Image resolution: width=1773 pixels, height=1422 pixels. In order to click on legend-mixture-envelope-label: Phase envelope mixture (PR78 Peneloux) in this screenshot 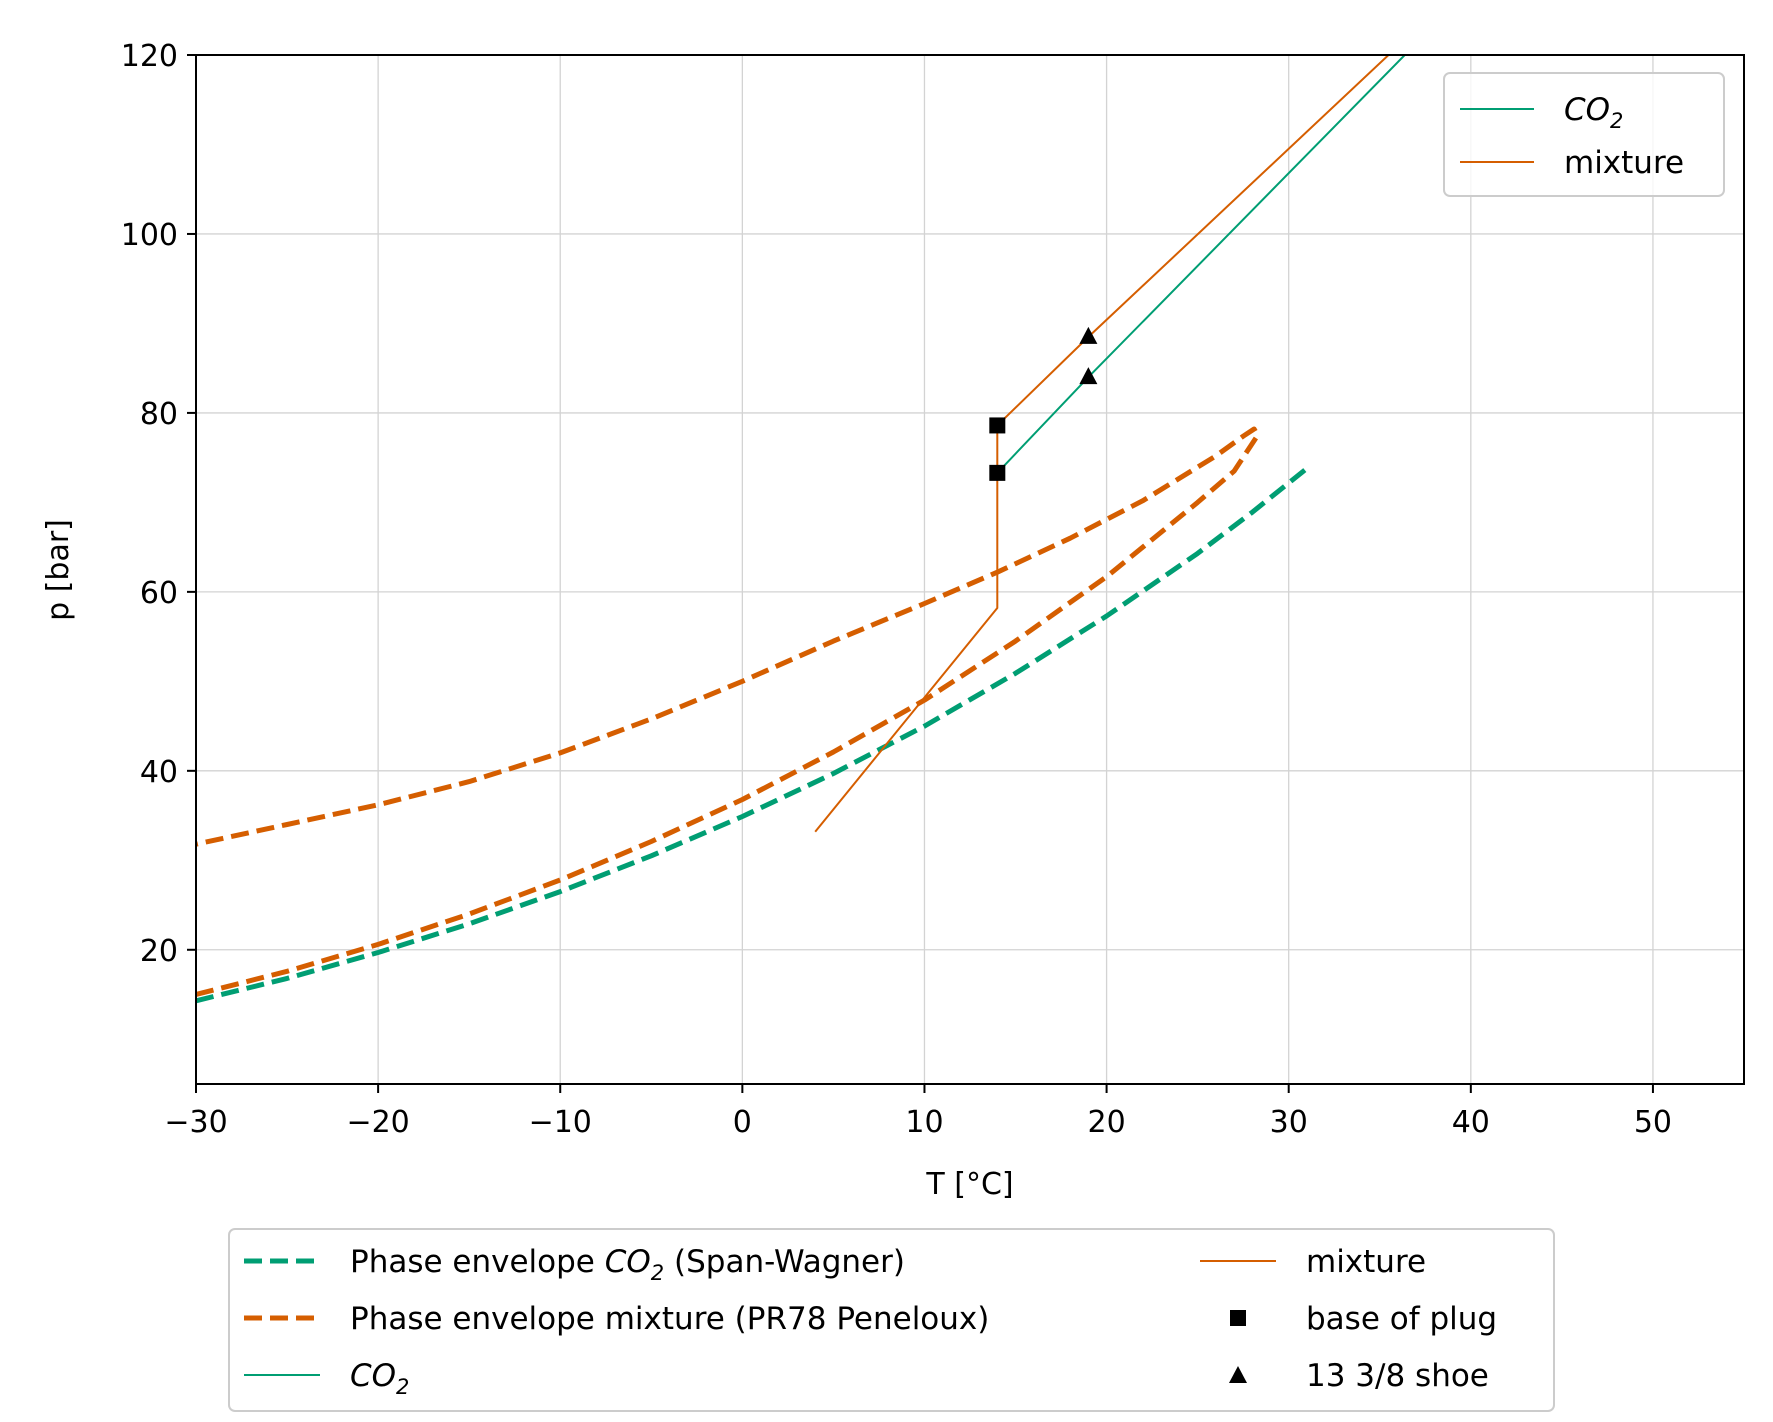, I will do `click(669, 1319)`.